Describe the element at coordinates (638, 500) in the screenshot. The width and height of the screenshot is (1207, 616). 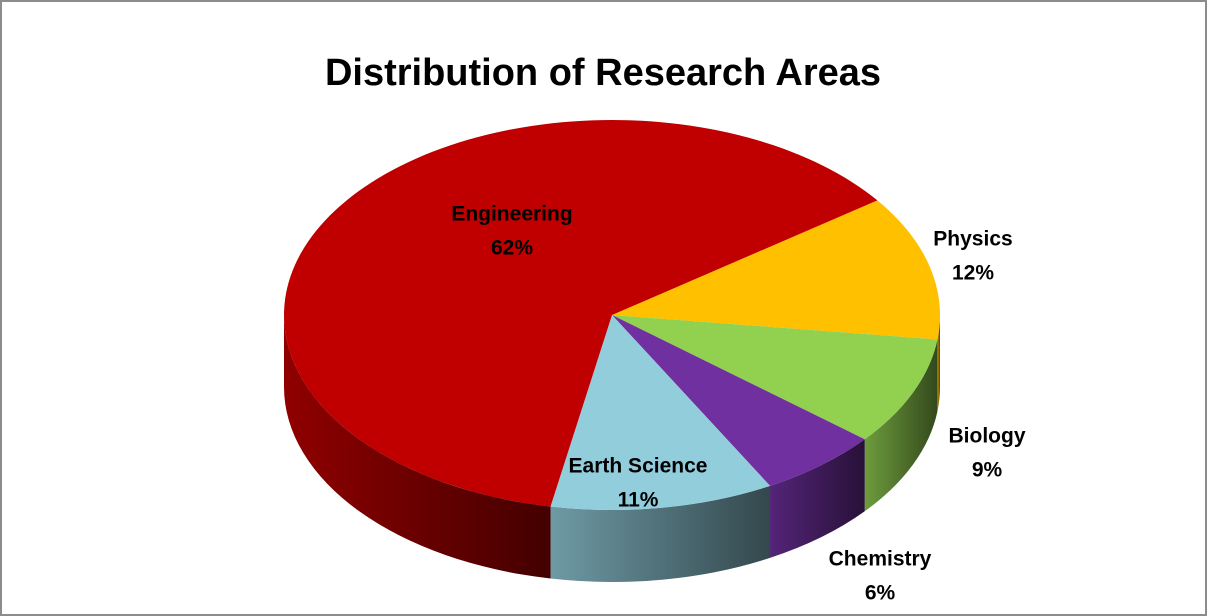
I see `data-label-value: 11%` at that location.